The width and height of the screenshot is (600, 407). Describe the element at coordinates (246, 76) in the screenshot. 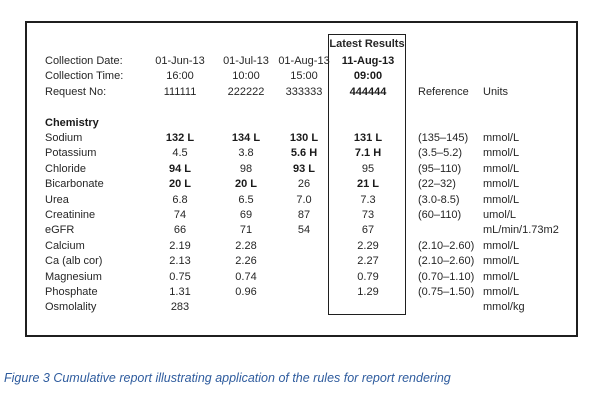

I see `value-col2: 10:00` at that location.